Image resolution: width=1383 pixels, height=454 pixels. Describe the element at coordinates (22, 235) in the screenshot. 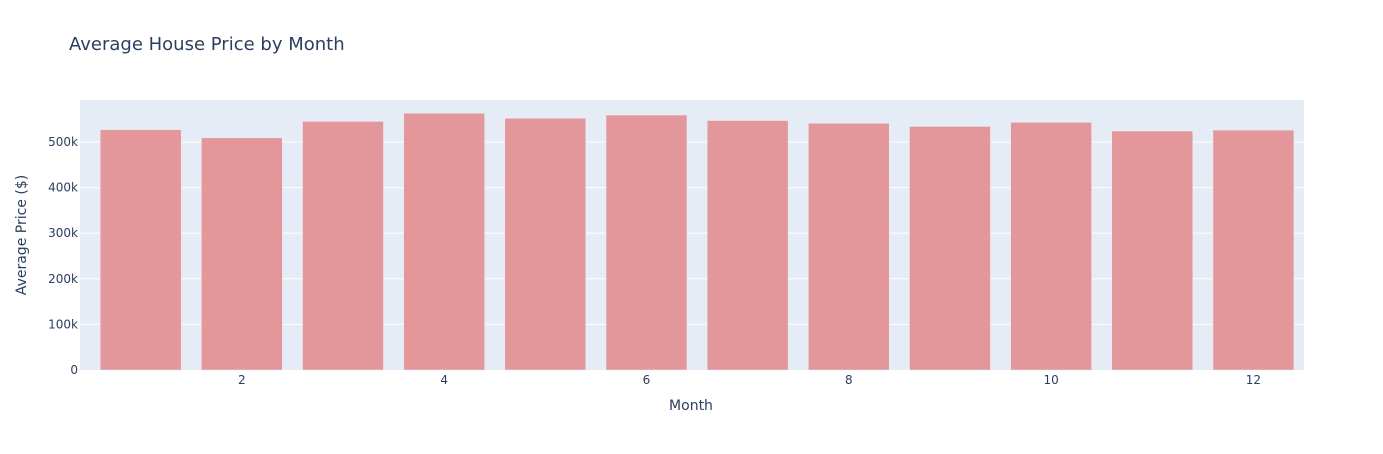

I see `y-axis-label: Average Price ($)` at that location.